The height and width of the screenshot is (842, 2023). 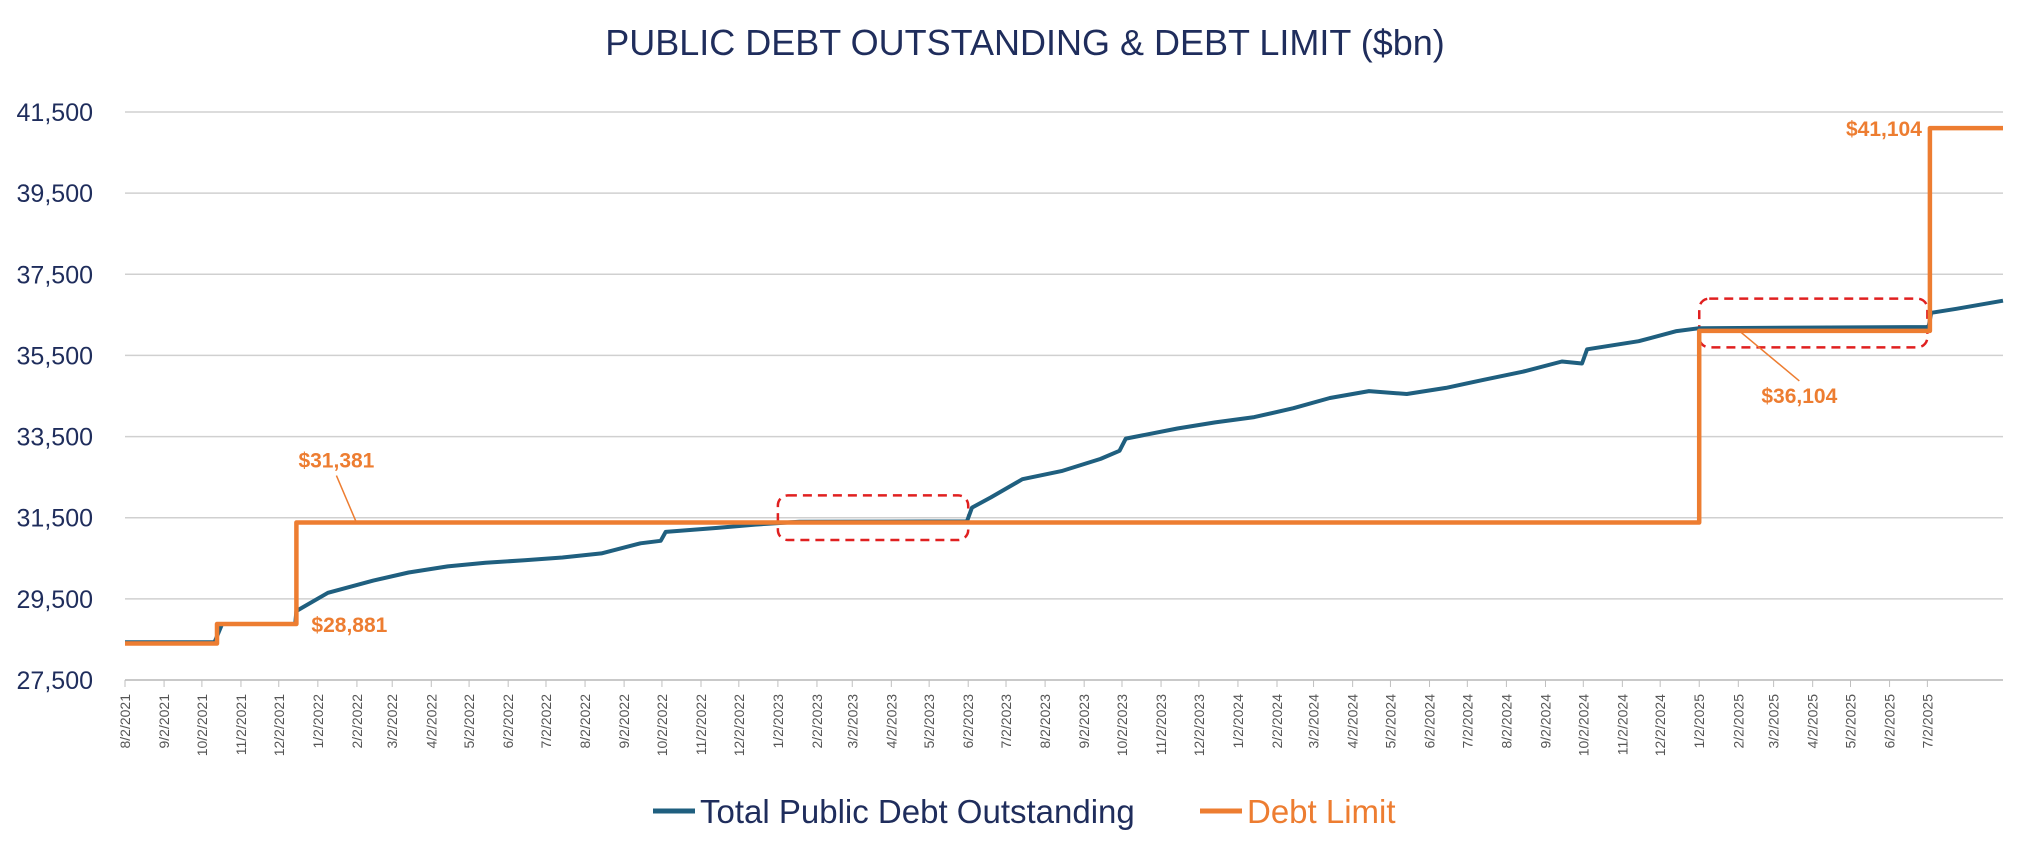 What do you see at coordinates (1774, 721) in the screenshot?
I see `x-tick-label: 3/2/2025` at bounding box center [1774, 721].